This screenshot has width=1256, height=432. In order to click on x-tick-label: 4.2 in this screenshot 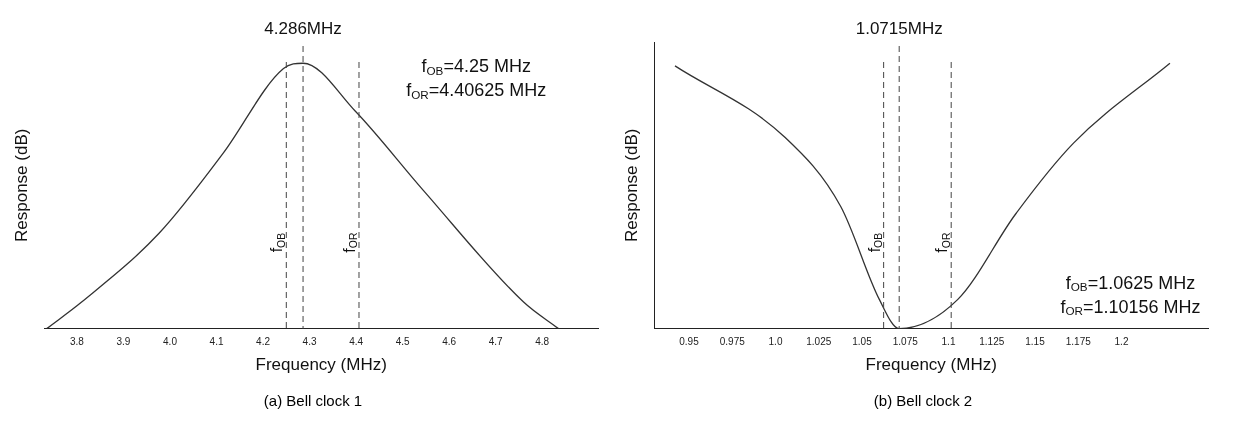, I will do `click(263, 342)`.